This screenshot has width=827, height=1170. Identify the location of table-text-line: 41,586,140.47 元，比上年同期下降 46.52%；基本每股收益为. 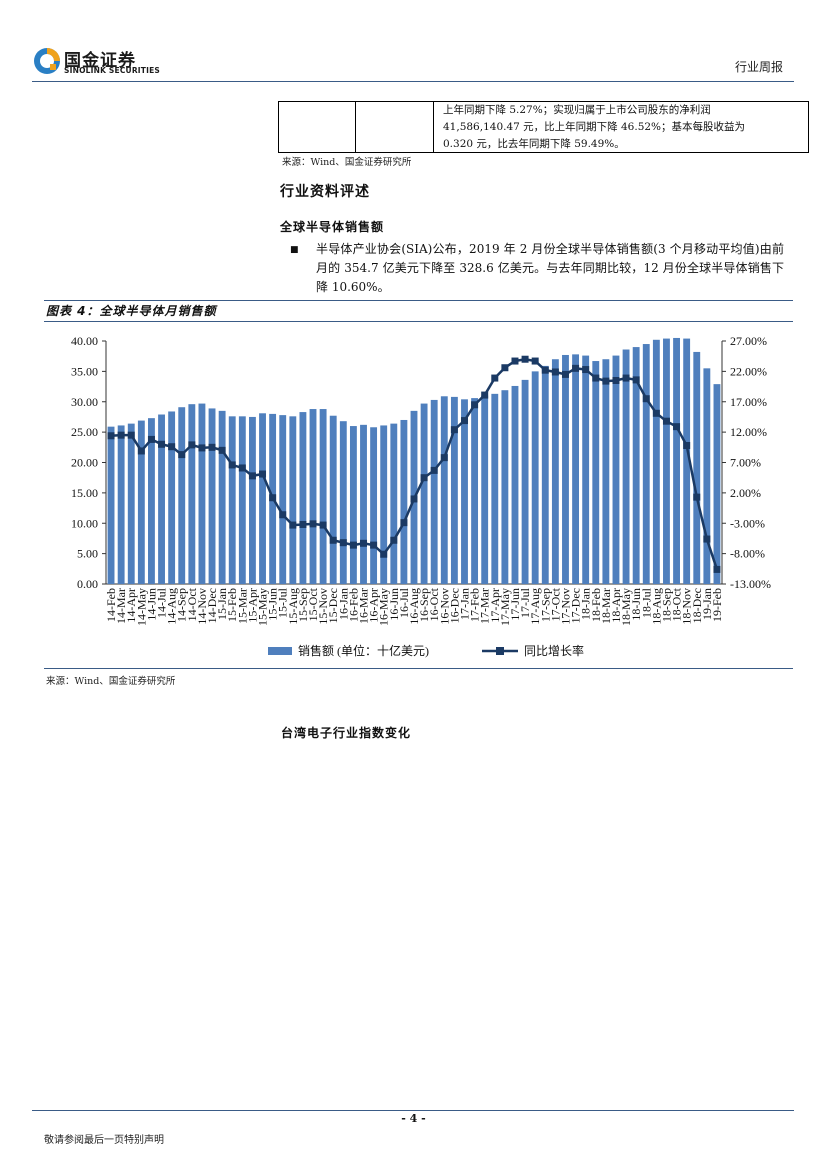
(594, 127).